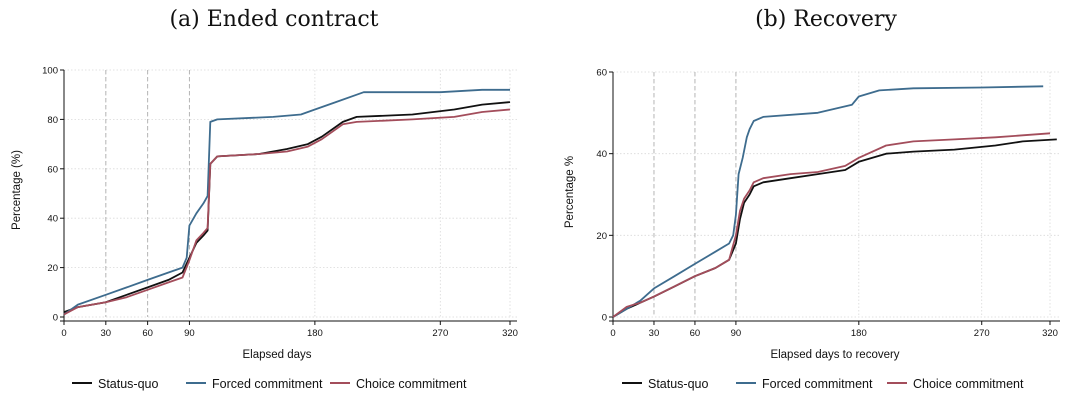 The width and height of the screenshot is (1067, 396). I want to click on panel-a-x-tick-label: 270, so click(440, 333).